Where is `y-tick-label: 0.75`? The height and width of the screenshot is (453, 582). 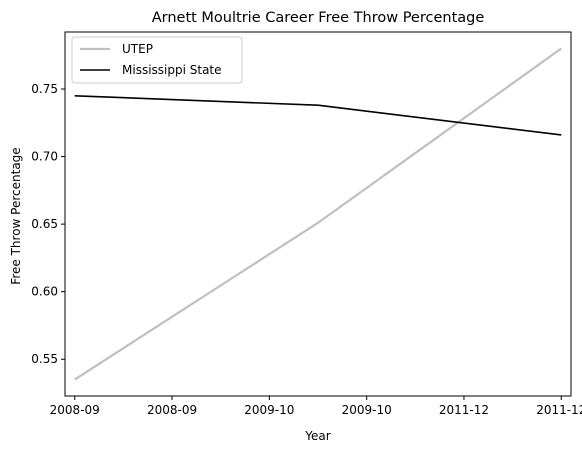
y-tick-label: 0.75 is located at coordinates (44, 89).